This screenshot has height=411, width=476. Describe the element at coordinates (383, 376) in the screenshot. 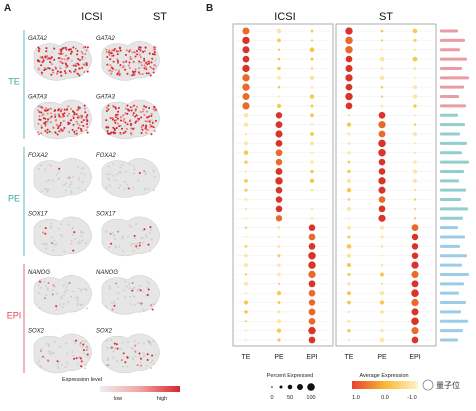

I see `color-legend-title: Average Expression` at that location.